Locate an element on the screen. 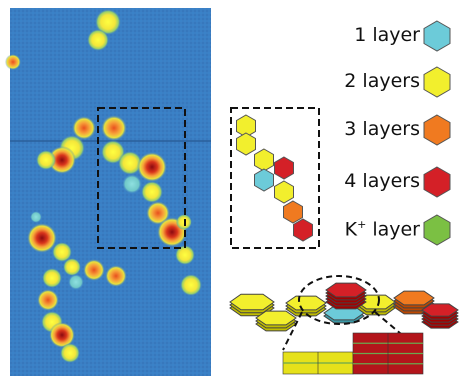 This screenshot has width=464, height=384. zoom-ellipse is located at coordinates (339, 300).